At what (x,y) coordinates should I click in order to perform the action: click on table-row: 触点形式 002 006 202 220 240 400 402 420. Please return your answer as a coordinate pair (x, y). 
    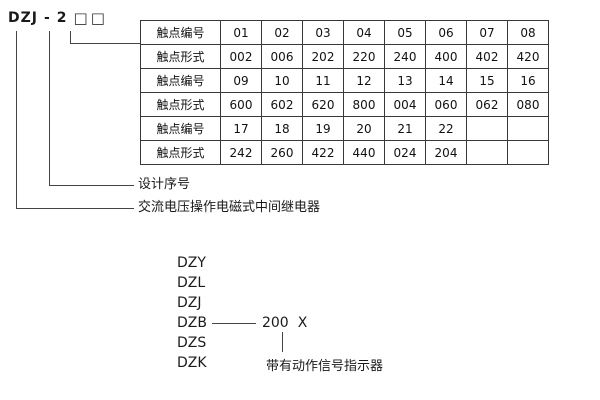
    Looking at the image, I should click on (344, 56).